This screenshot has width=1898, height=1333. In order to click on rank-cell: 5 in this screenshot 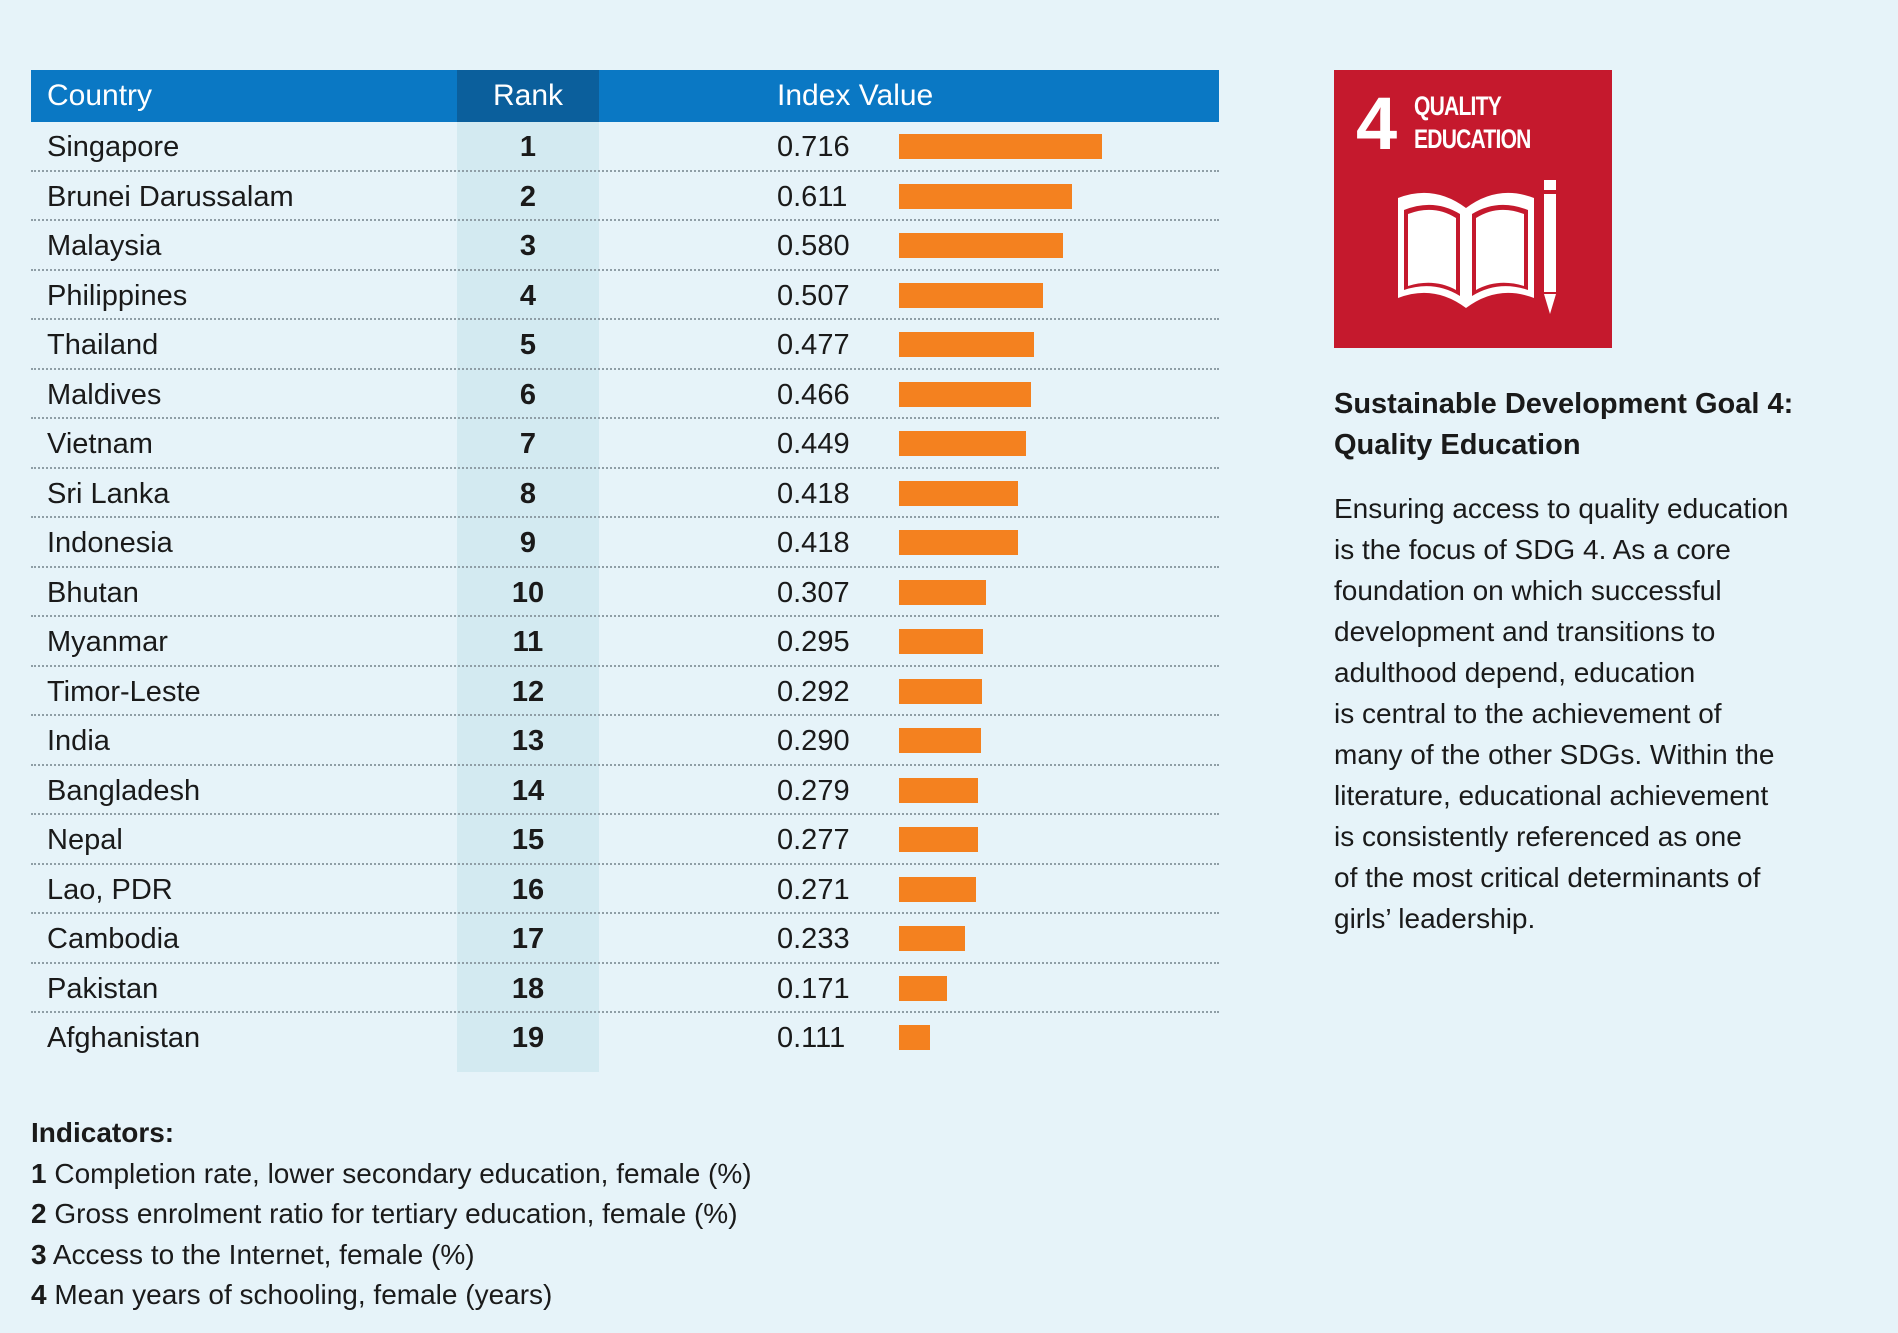, I will do `click(528, 345)`.